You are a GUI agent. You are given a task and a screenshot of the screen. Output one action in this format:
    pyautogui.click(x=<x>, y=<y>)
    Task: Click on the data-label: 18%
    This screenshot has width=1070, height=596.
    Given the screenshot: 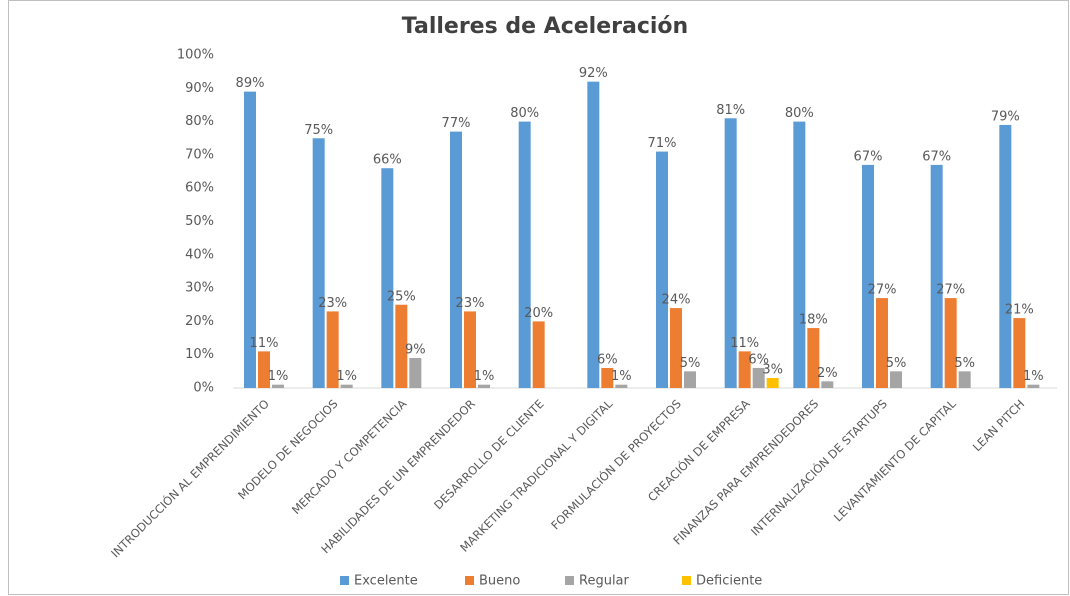 What is the action you would take?
    pyautogui.click(x=813, y=320)
    